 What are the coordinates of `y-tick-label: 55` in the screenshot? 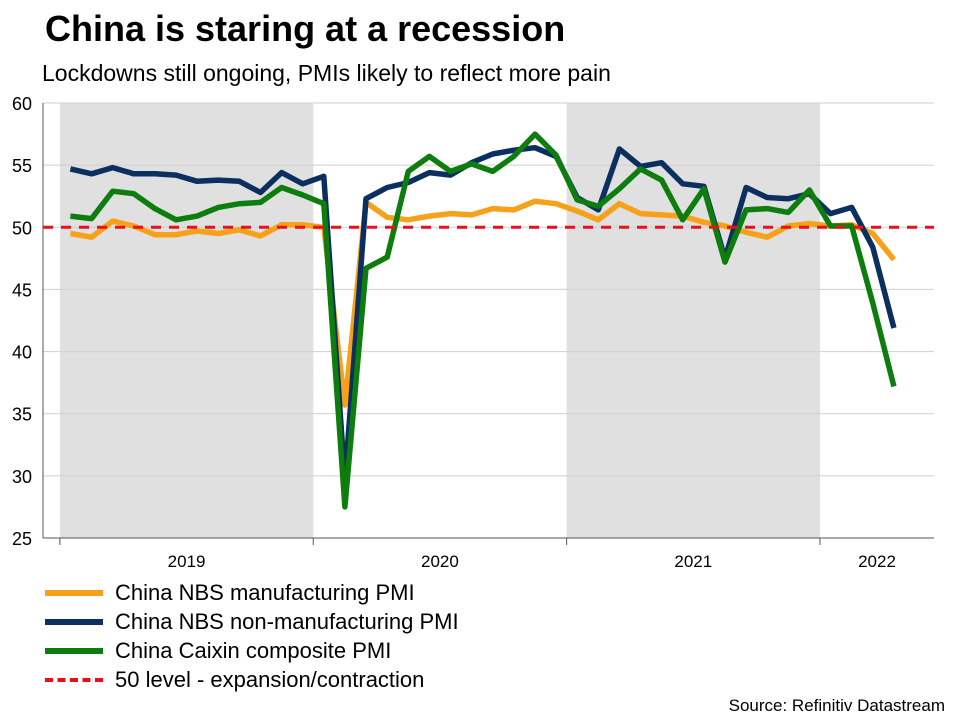 It's located at (22, 166).